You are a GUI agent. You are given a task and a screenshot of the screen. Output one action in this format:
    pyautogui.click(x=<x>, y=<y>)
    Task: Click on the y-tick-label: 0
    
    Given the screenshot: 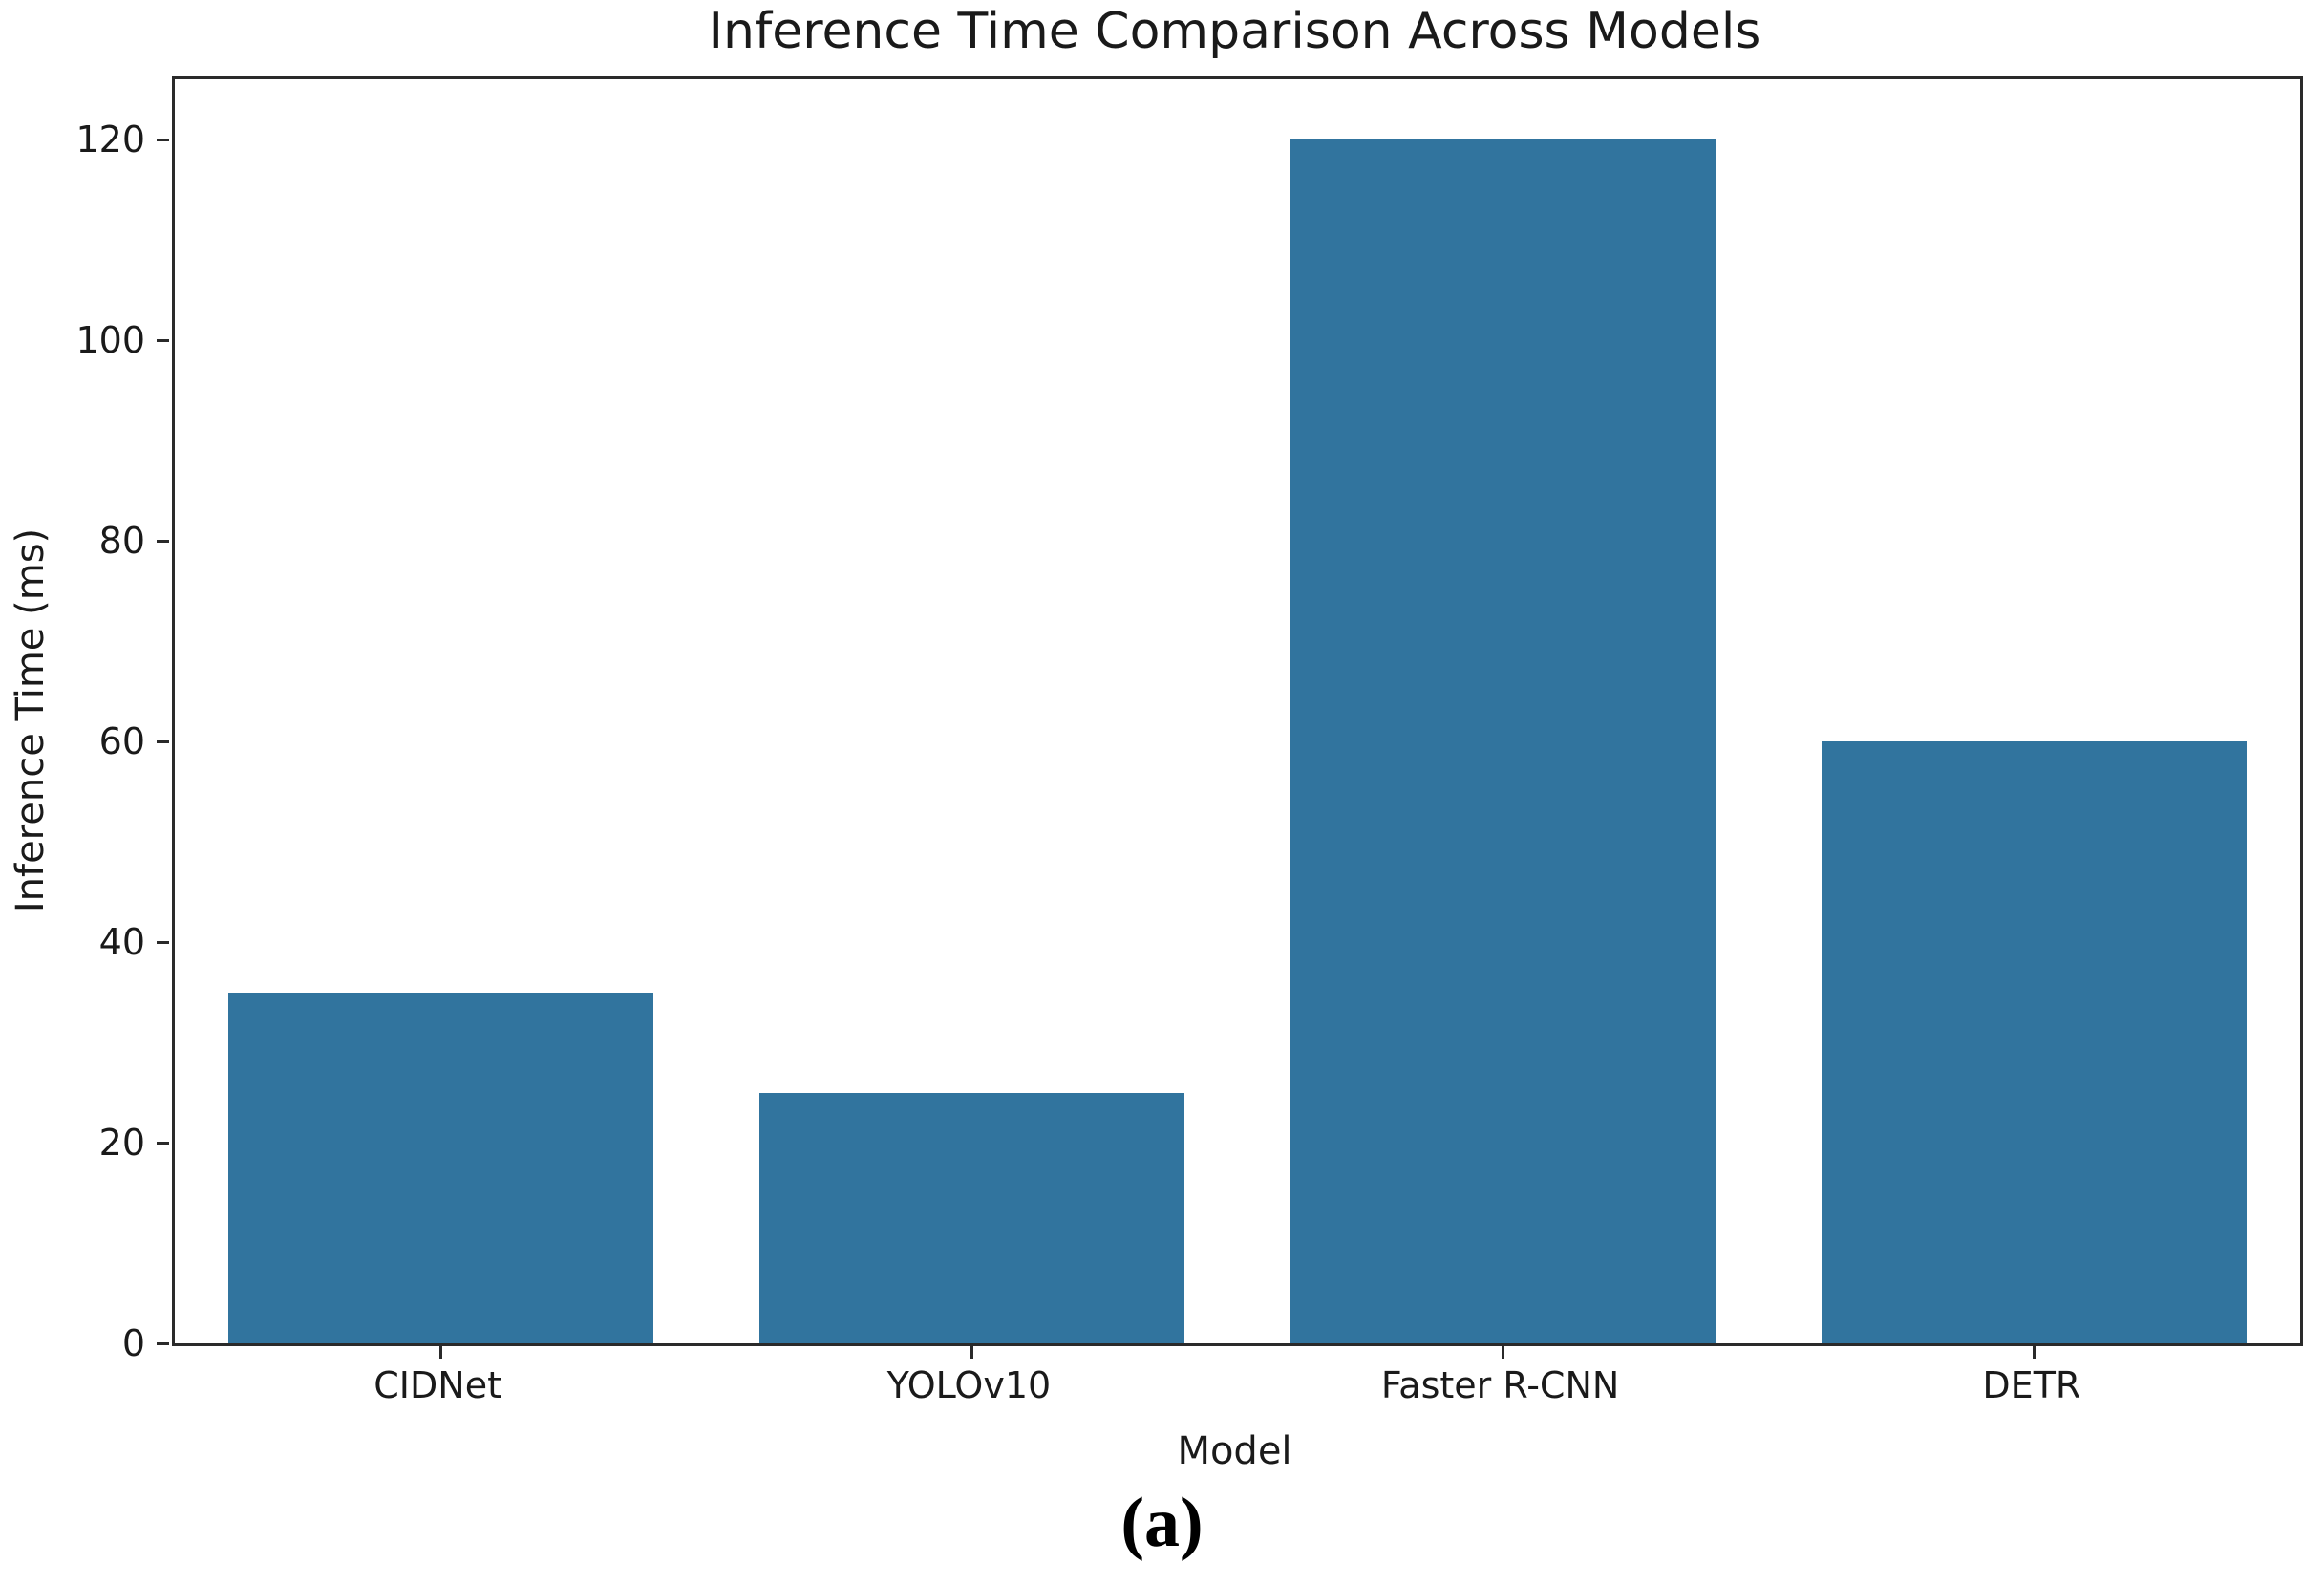 What is the action you would take?
    pyautogui.click(x=133, y=1343)
    